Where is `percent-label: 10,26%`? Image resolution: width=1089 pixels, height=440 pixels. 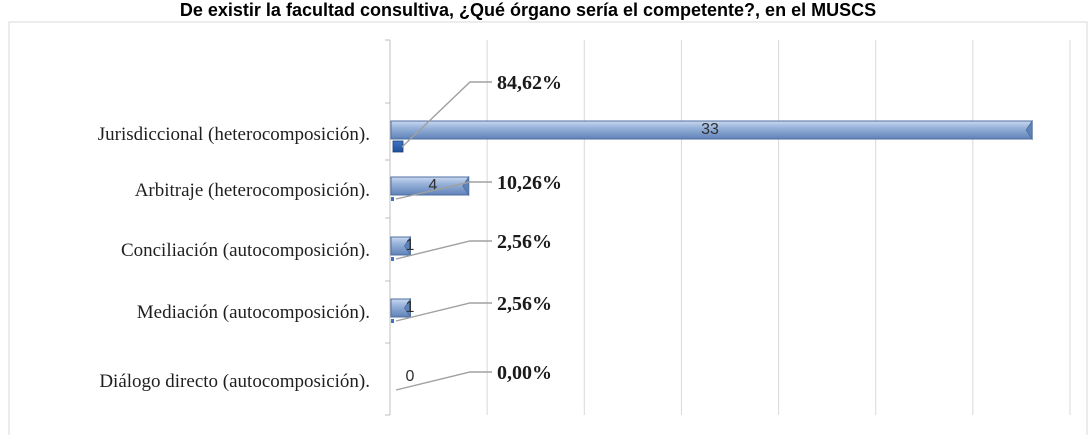 percent-label: 10,26% is located at coordinates (529, 183).